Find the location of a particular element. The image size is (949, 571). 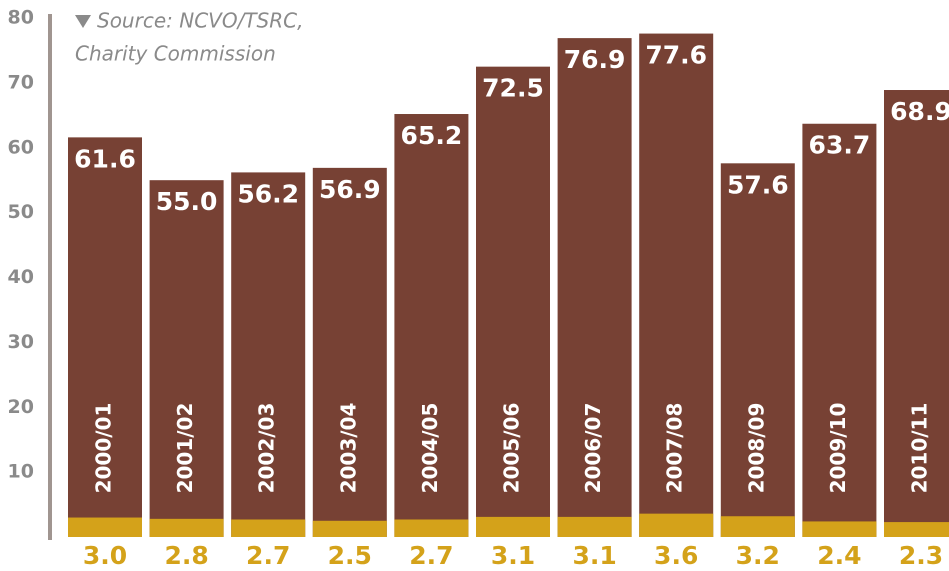

value-label: 76.9 is located at coordinates (595, 59).